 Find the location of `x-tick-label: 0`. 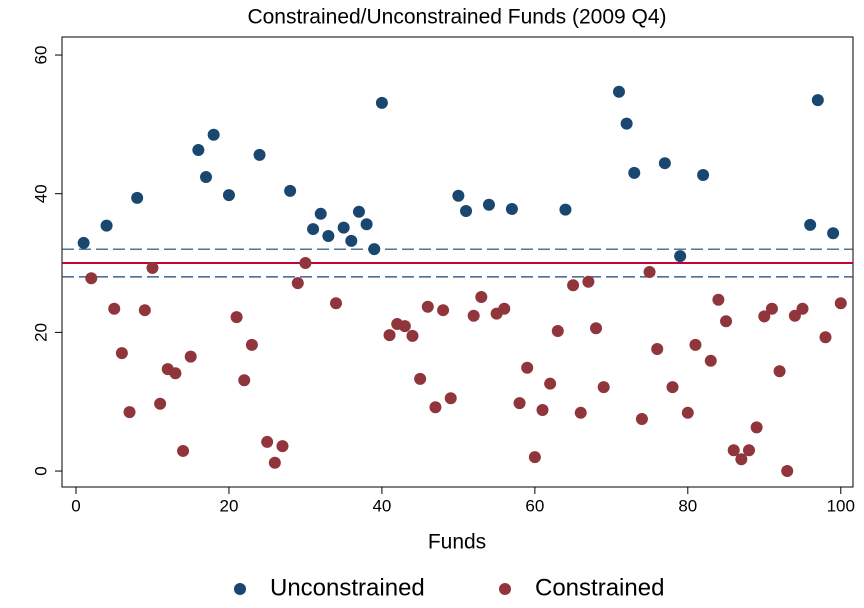

x-tick-label: 0 is located at coordinates (75, 505).